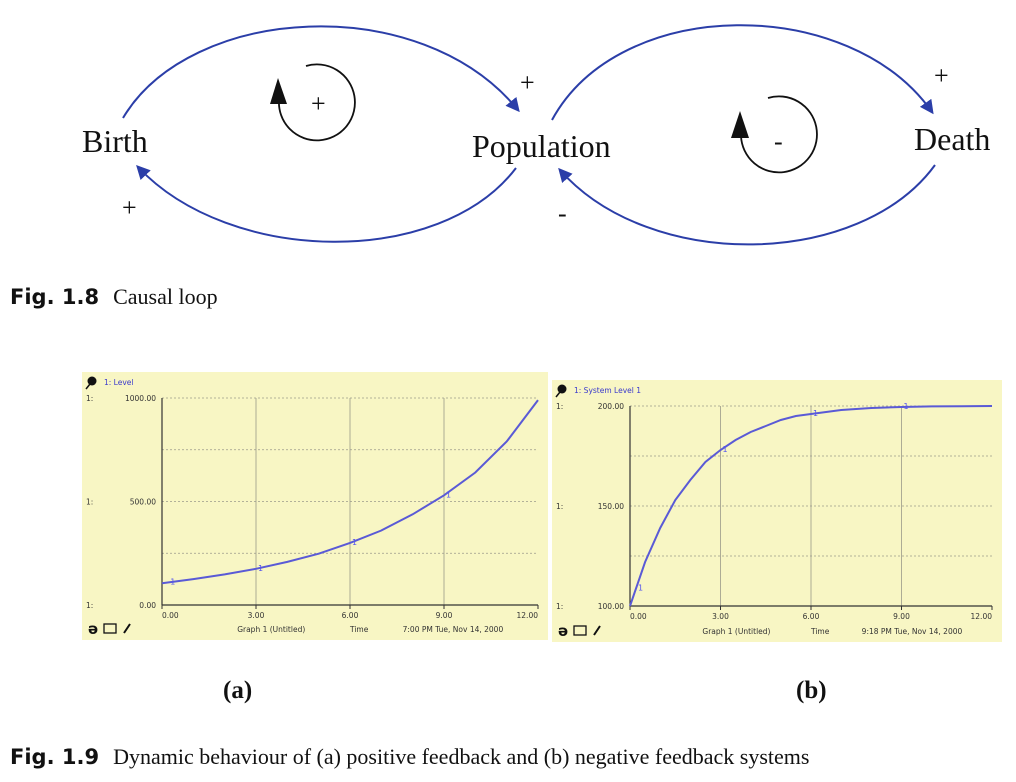 The width and height of the screenshot is (1016, 782). What do you see at coordinates (941, 75) in the screenshot?
I see `sign-population-to-death: +` at bounding box center [941, 75].